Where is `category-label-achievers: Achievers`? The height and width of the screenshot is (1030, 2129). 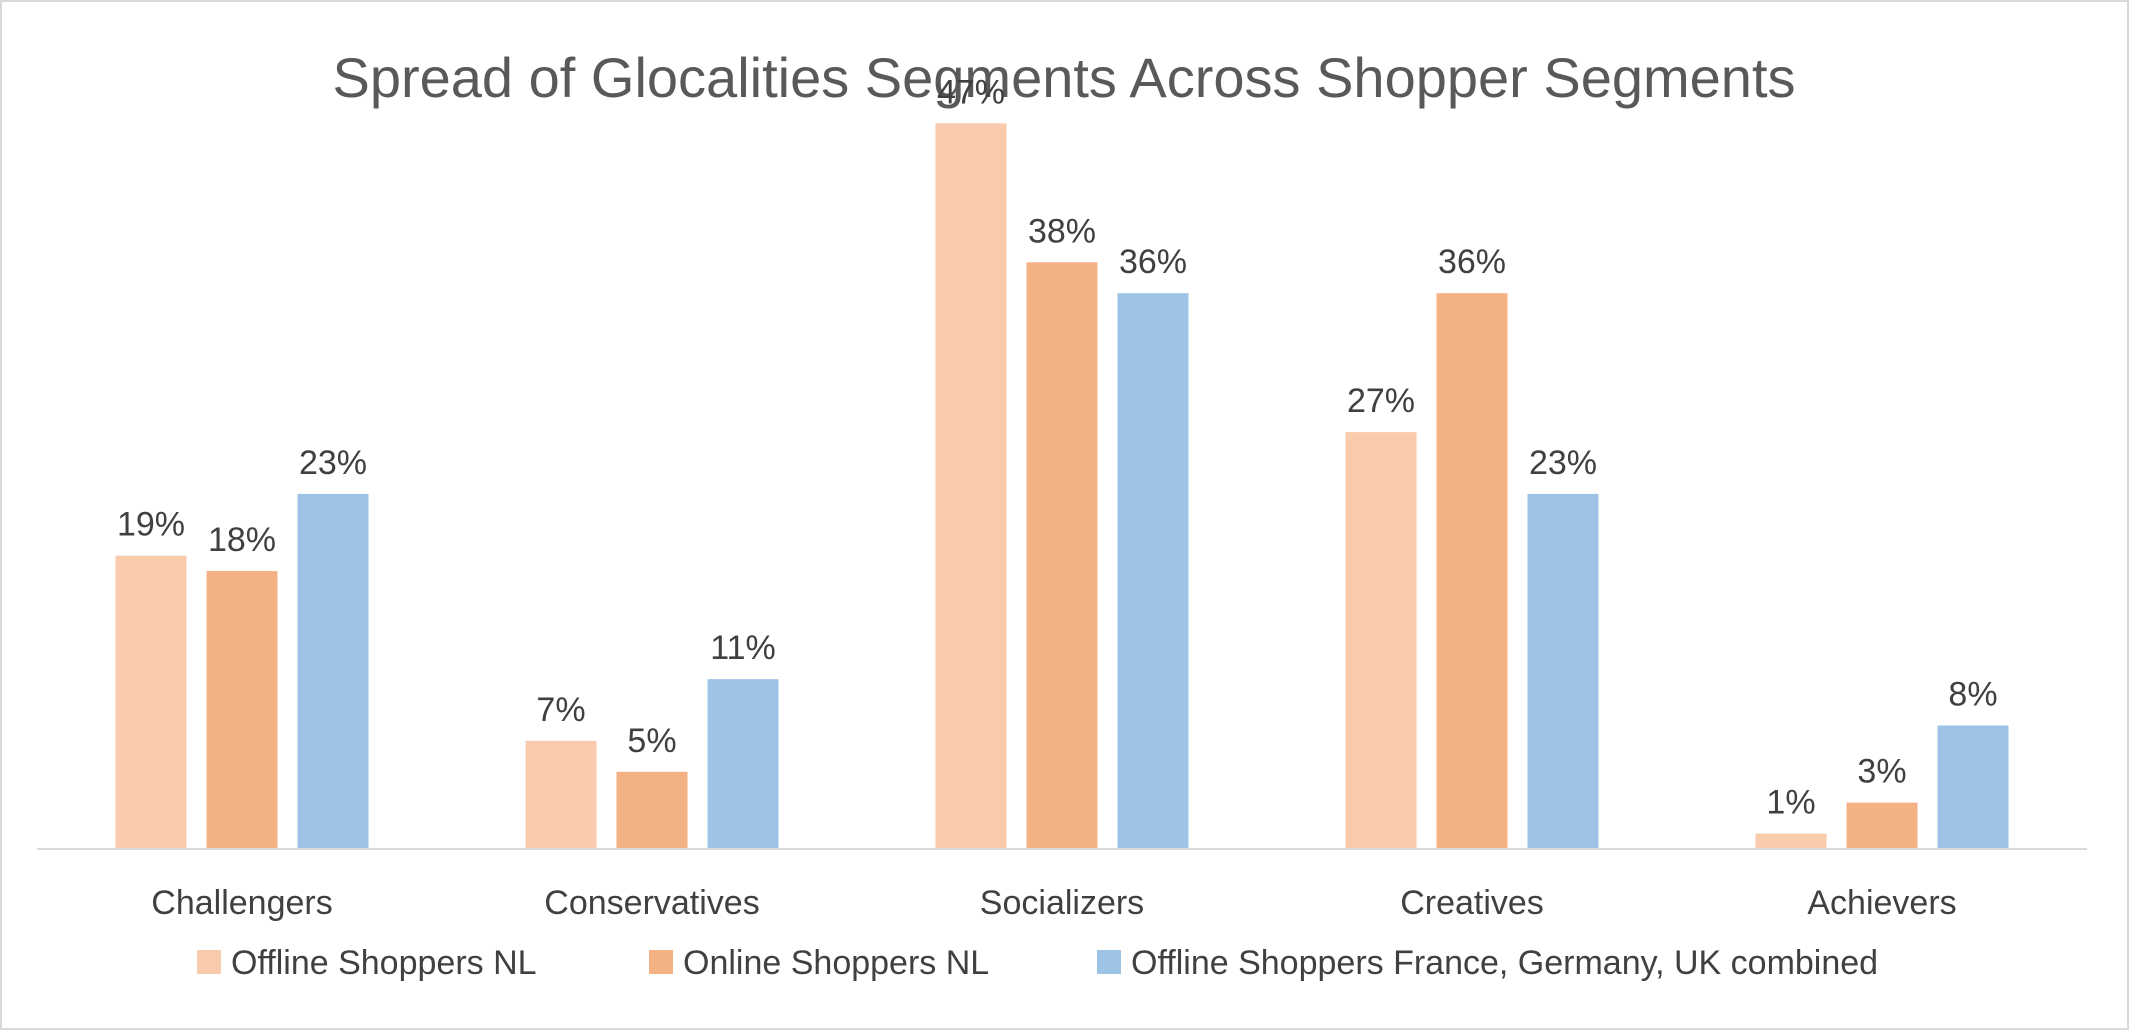 category-label-achievers: Achievers is located at coordinates (1881, 903).